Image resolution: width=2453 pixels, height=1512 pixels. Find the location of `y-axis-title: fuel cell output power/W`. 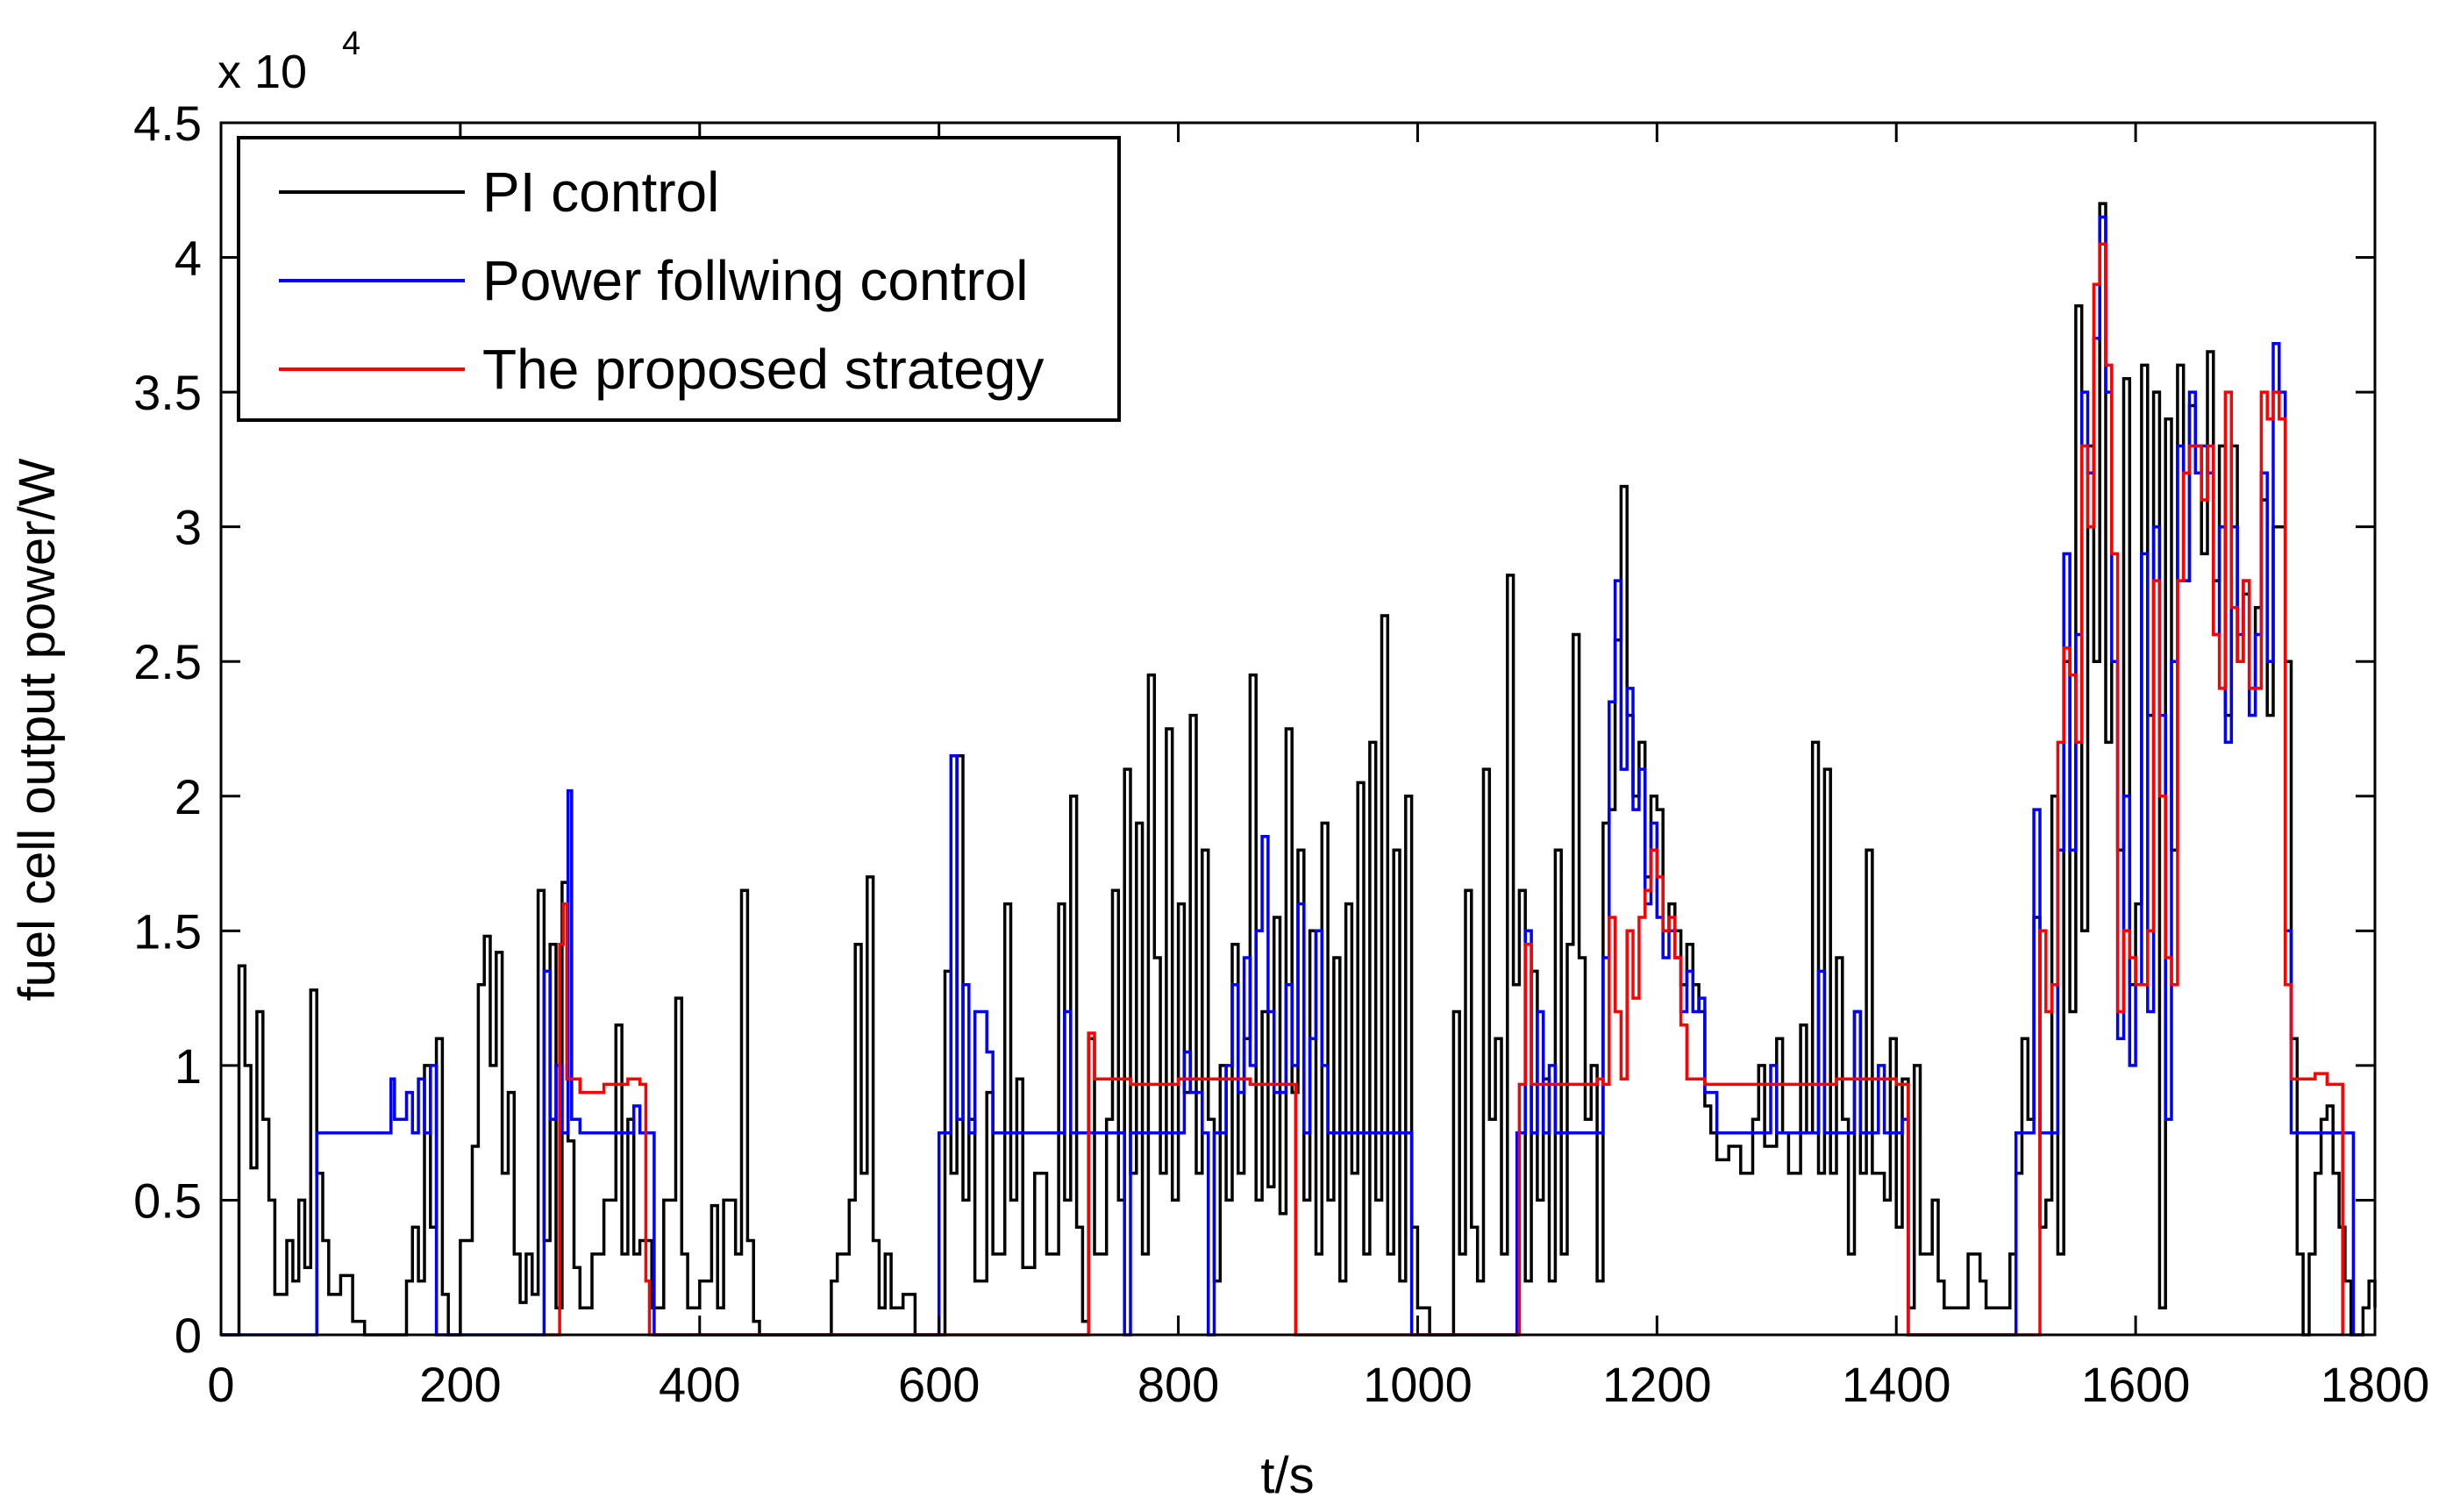

y-axis-title: fuel cell output power/W is located at coordinates (37, 729).